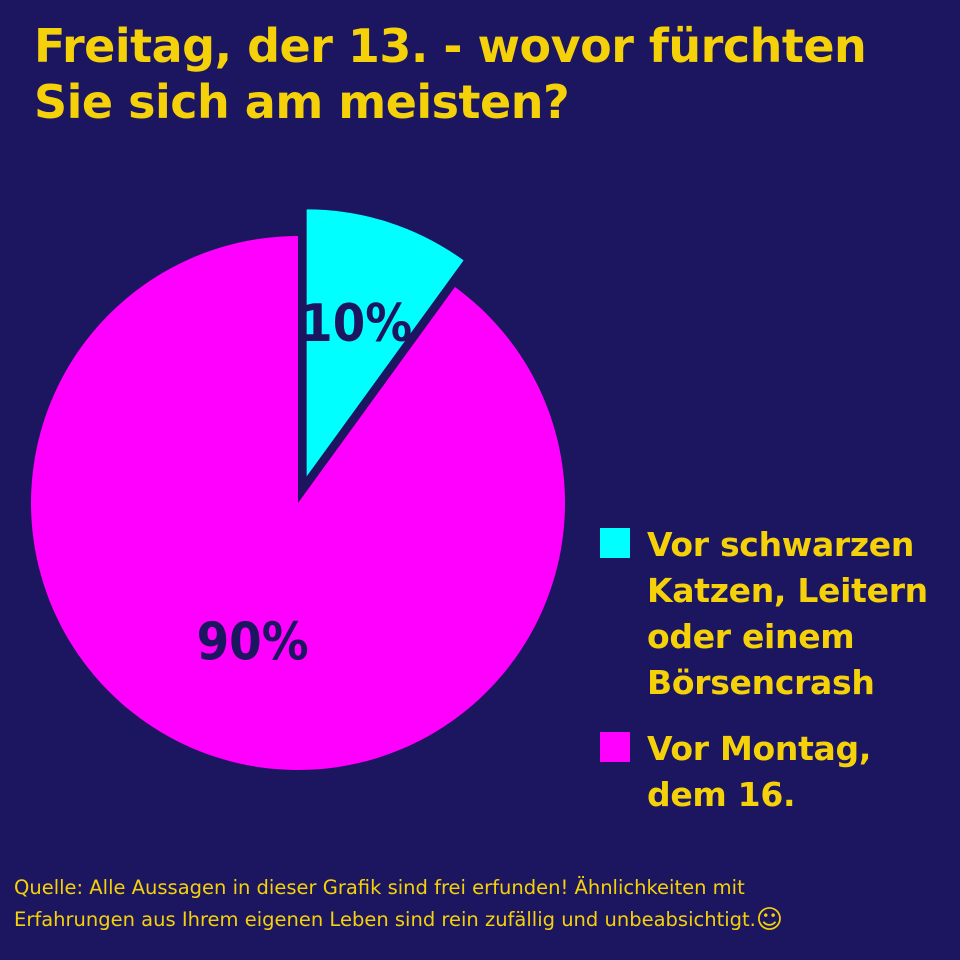 Image resolution: width=960 pixels, height=960 pixels. Describe the element at coordinates (759, 748) in the screenshot. I see `legend-label-monday-line-1: Vor Montag,` at that location.